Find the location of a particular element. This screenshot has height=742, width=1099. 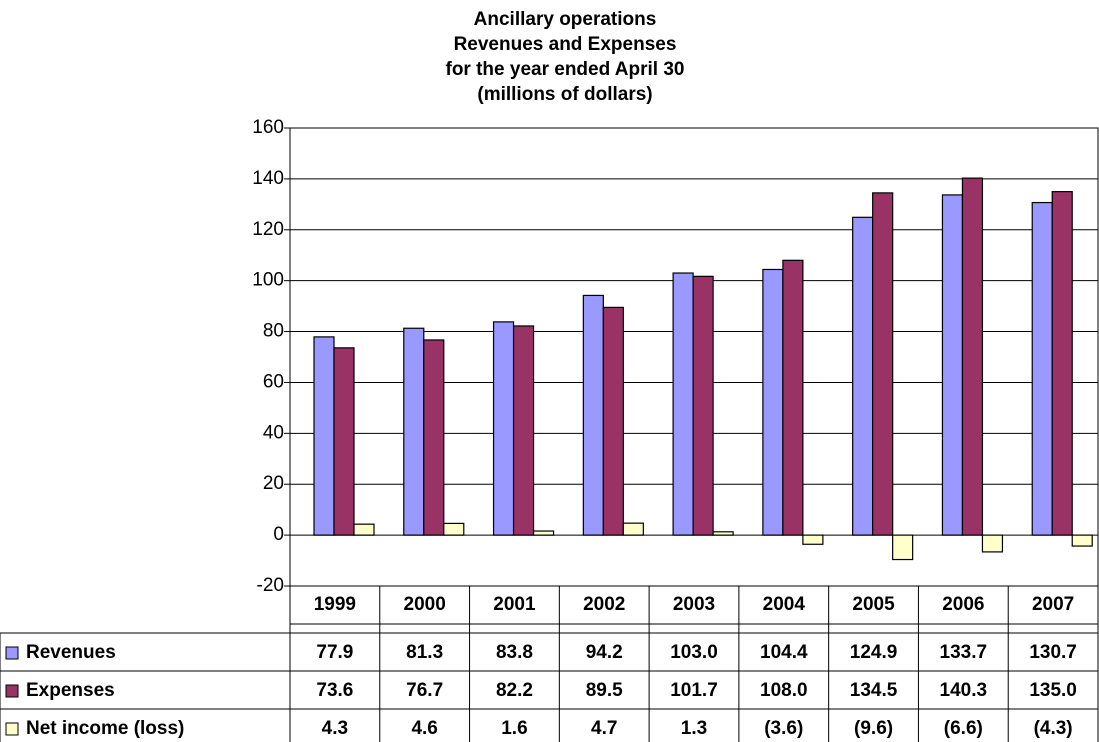

x-tick-label: 2003 is located at coordinates (694, 604).